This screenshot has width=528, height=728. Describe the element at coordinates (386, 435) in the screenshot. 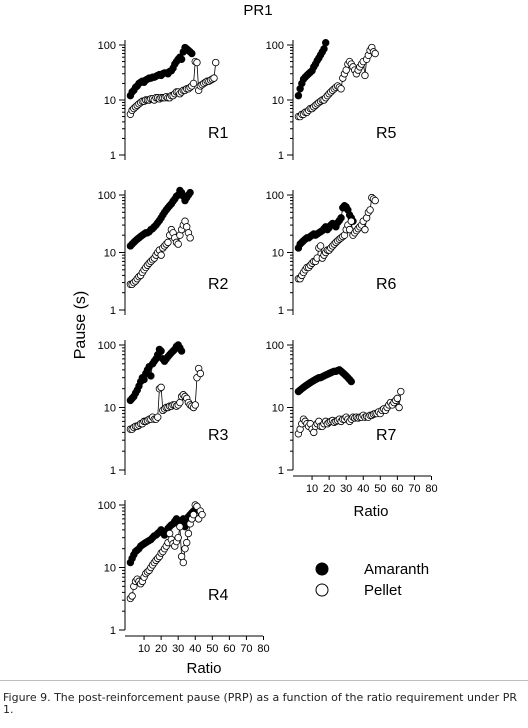

I see `panel-label: R7` at that location.